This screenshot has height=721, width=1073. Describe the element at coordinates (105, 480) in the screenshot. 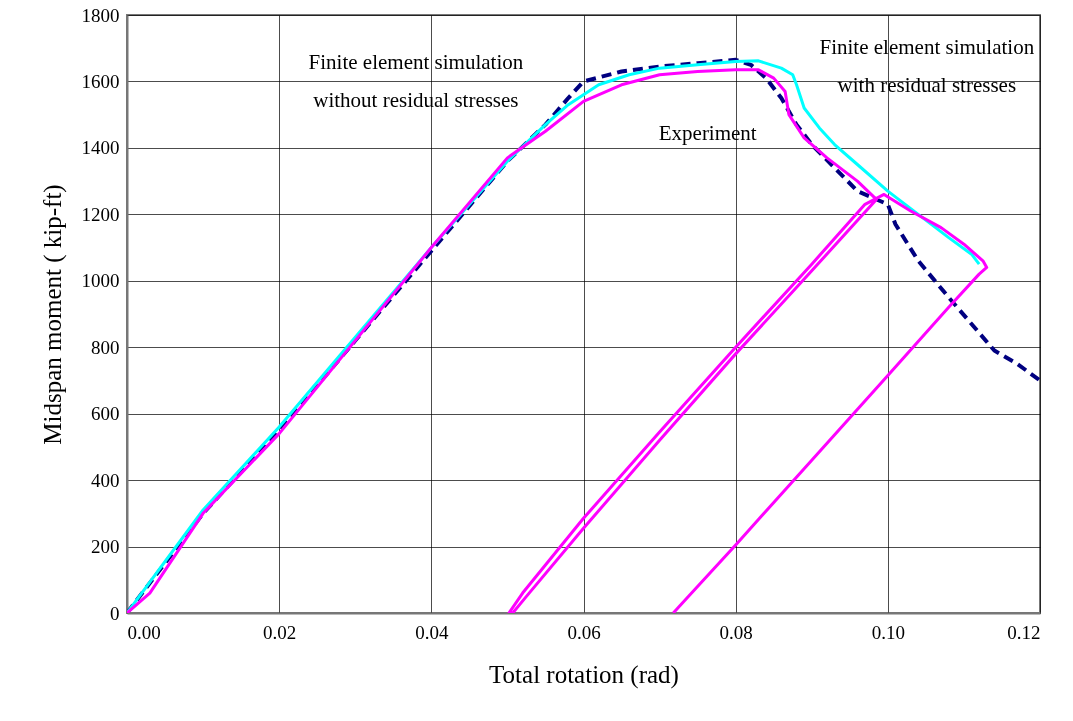

I see `y-tick-label: 400` at that location.